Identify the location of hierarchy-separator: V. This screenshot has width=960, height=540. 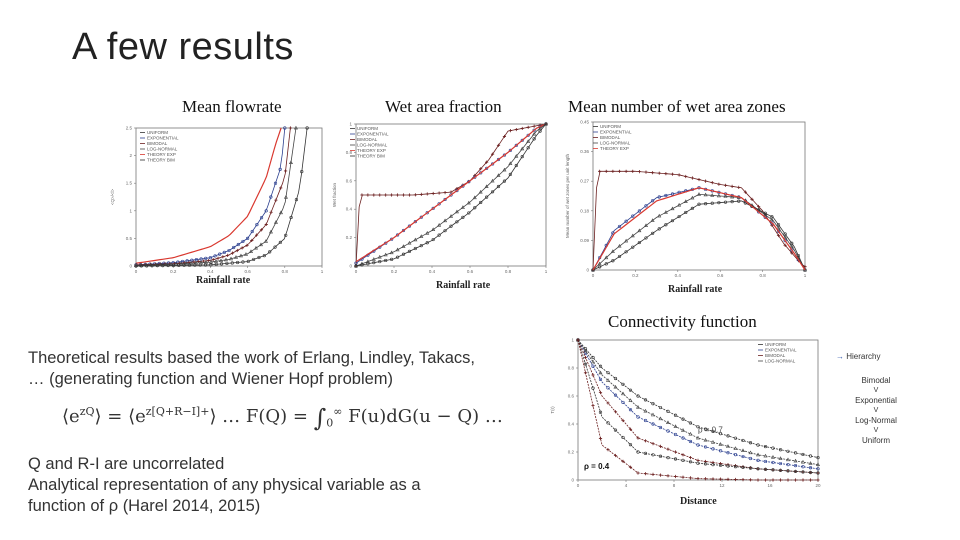
(876, 390).